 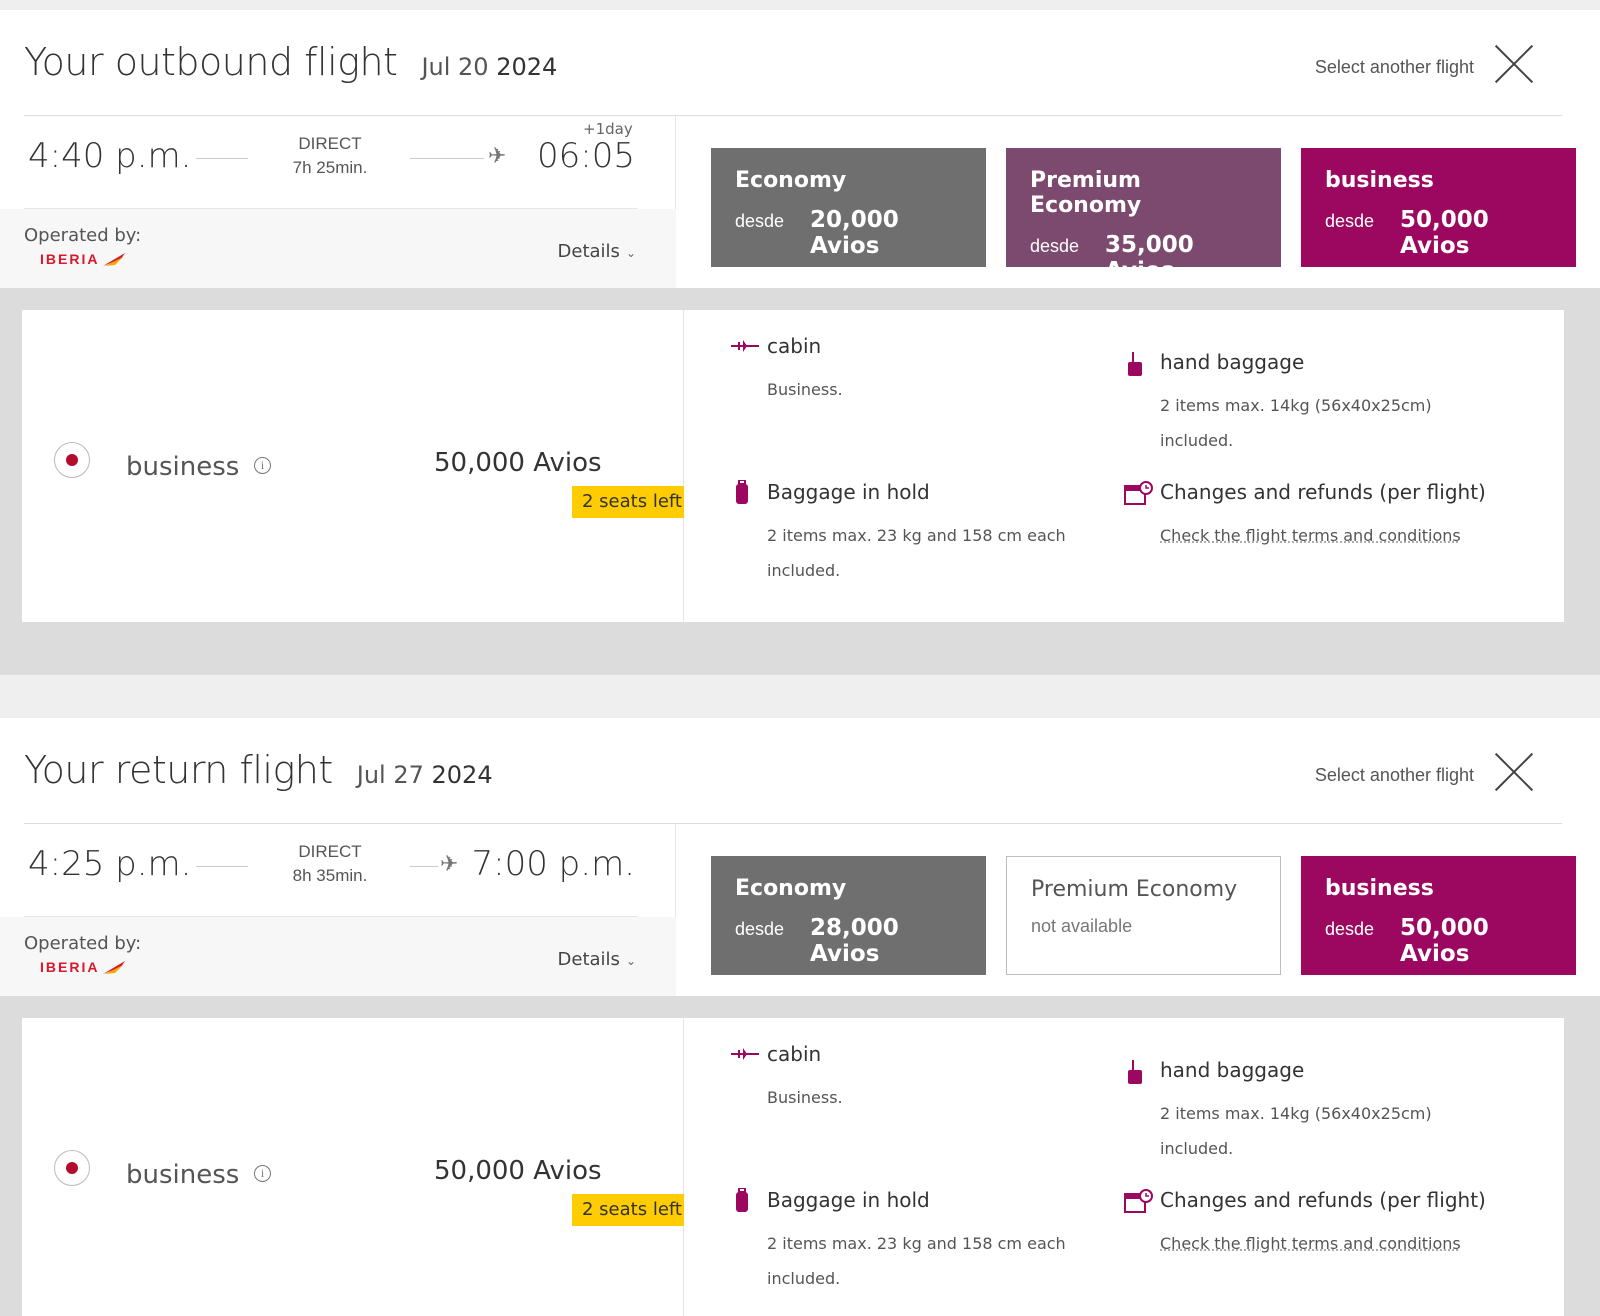 What do you see at coordinates (109, 156) in the screenshot?
I see `departure-time: 4:40 p.m.` at bounding box center [109, 156].